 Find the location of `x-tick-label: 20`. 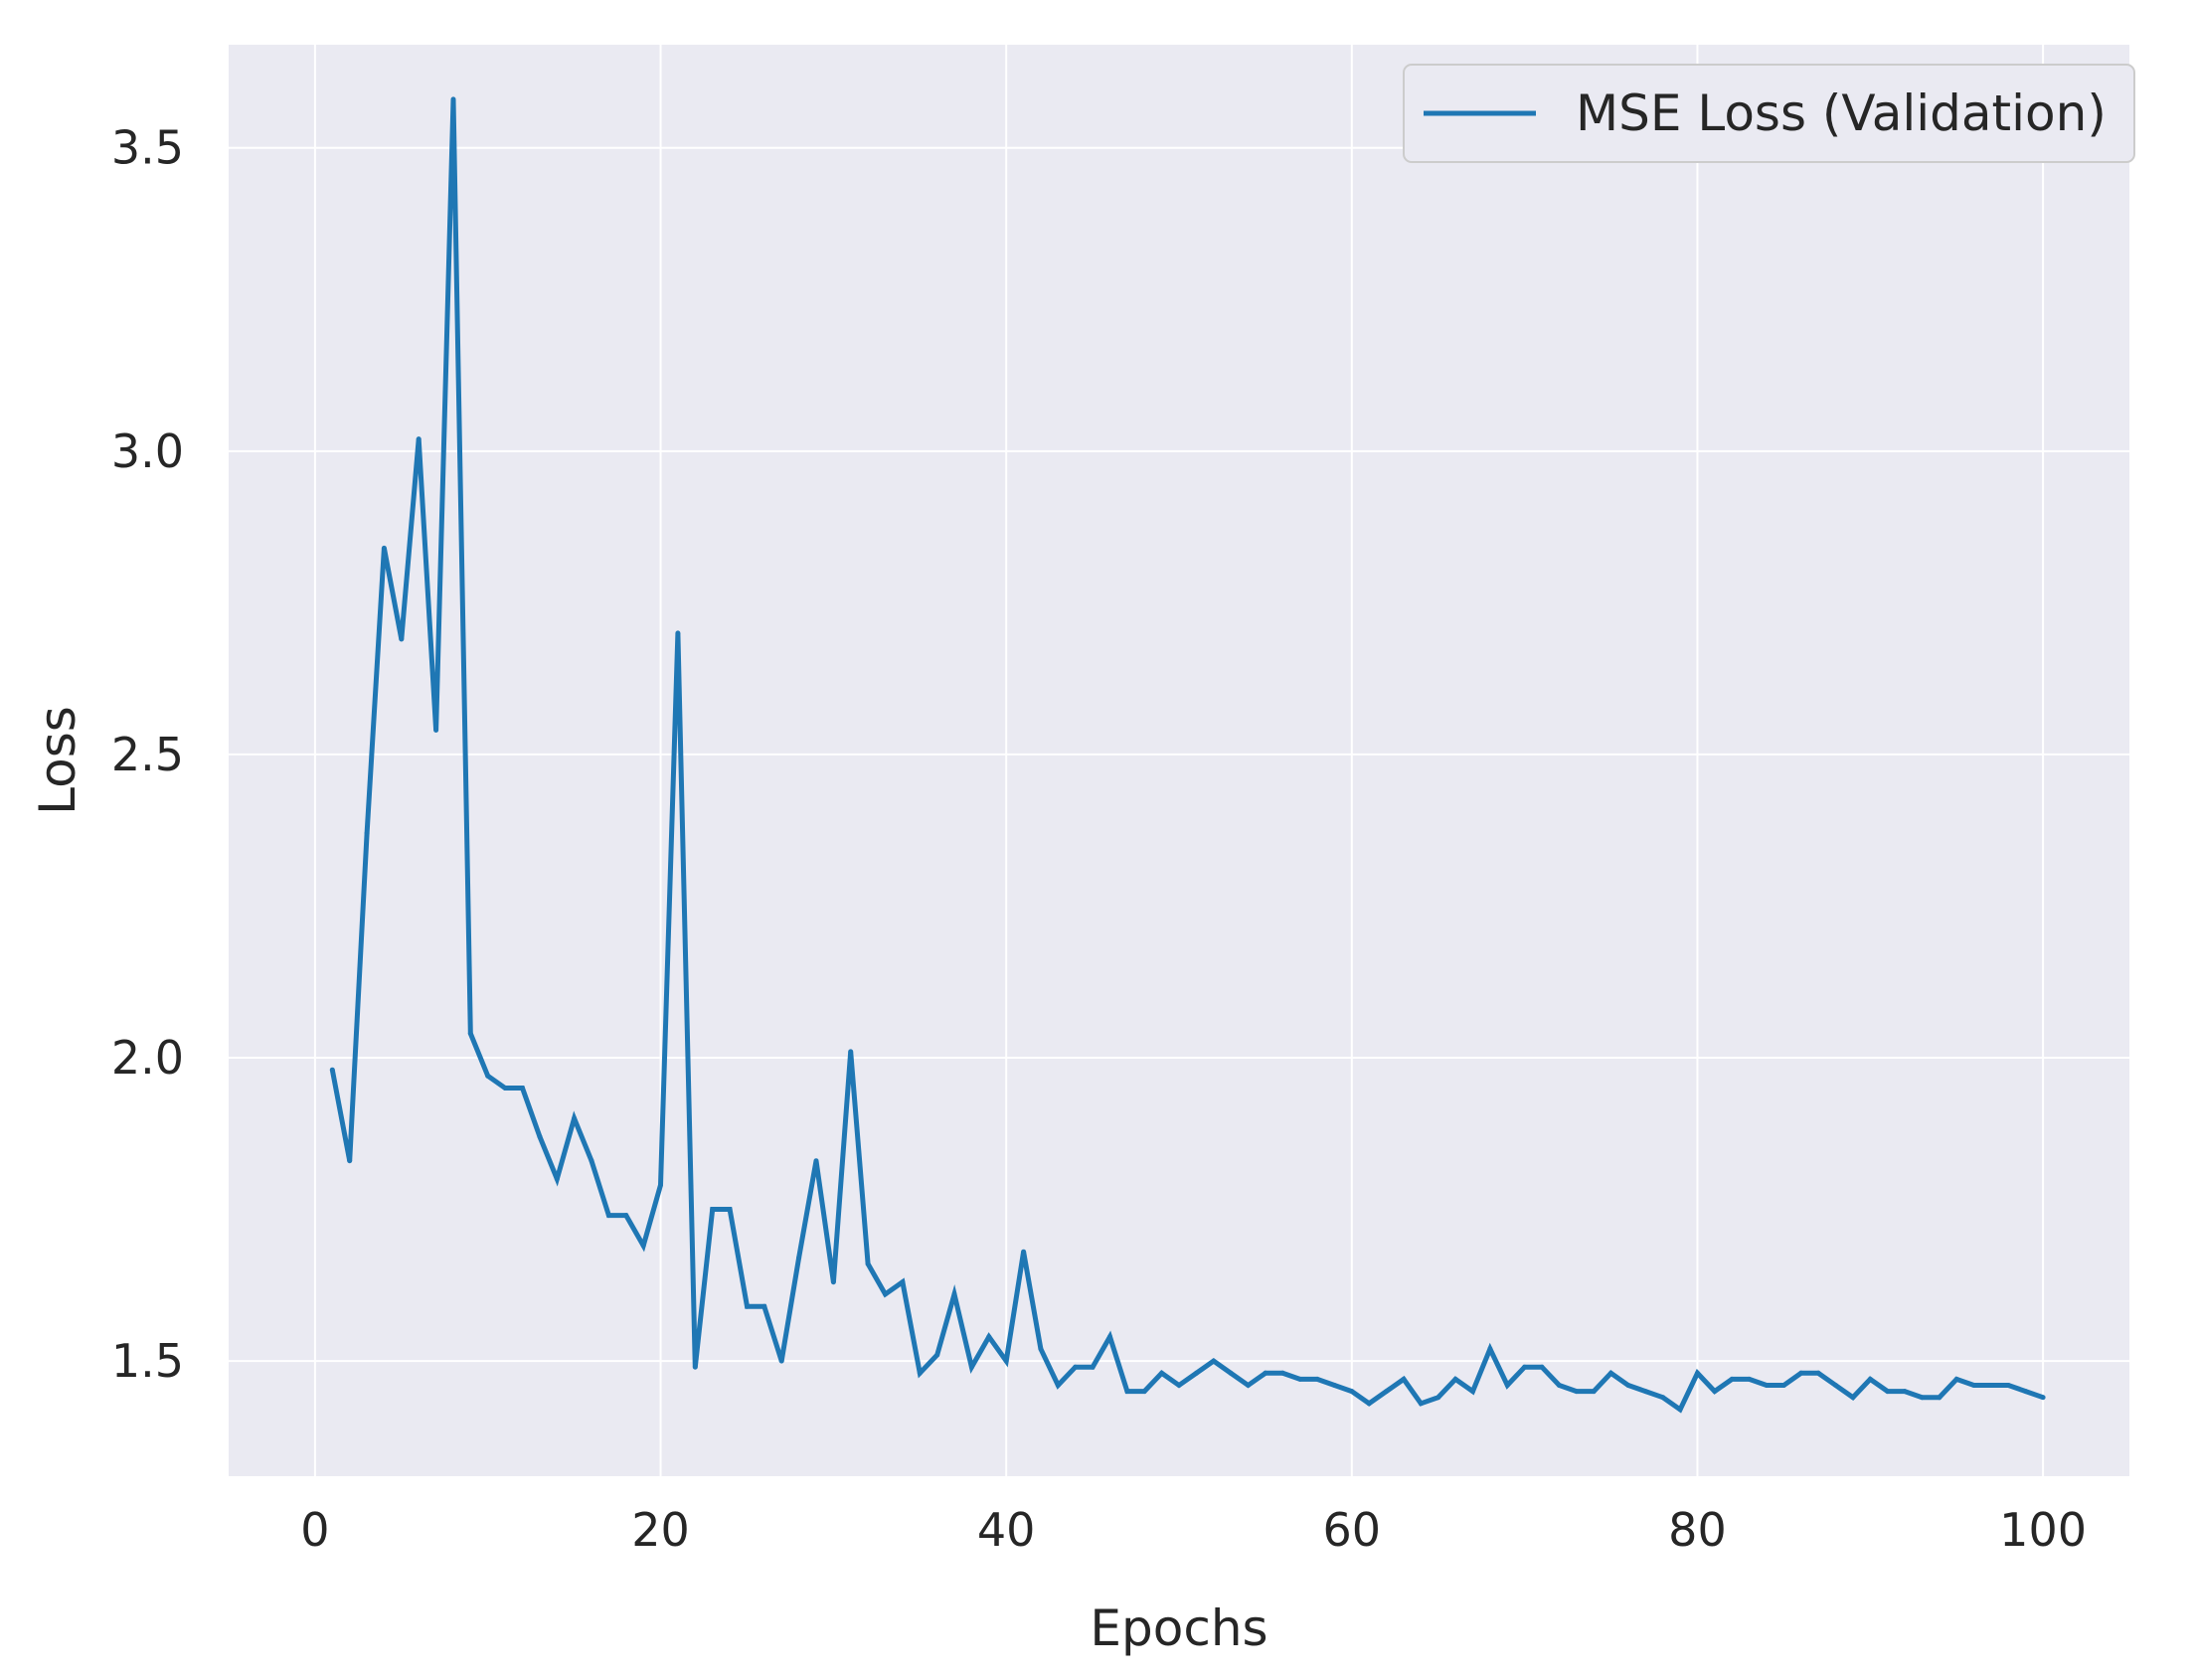

x-tick-label: 20 is located at coordinates (661, 1530).